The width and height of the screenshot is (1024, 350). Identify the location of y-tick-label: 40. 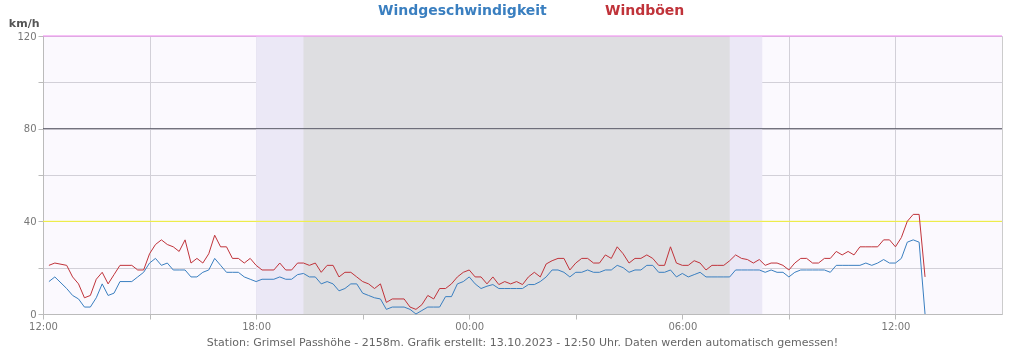
(30, 221).